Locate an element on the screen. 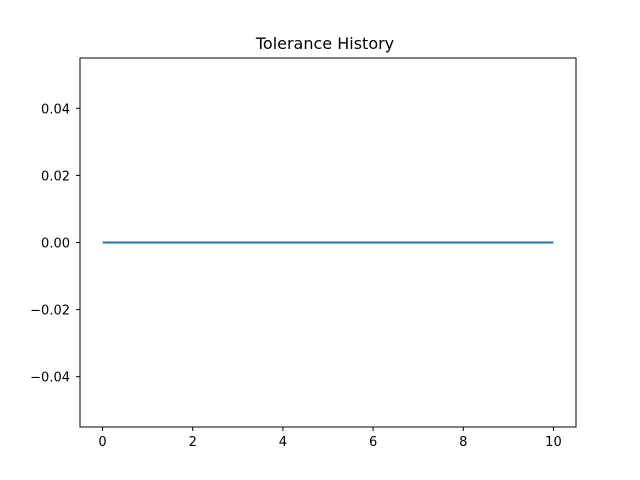 This screenshot has width=640, height=480. y-tick-label: 0.04 is located at coordinates (55, 109).